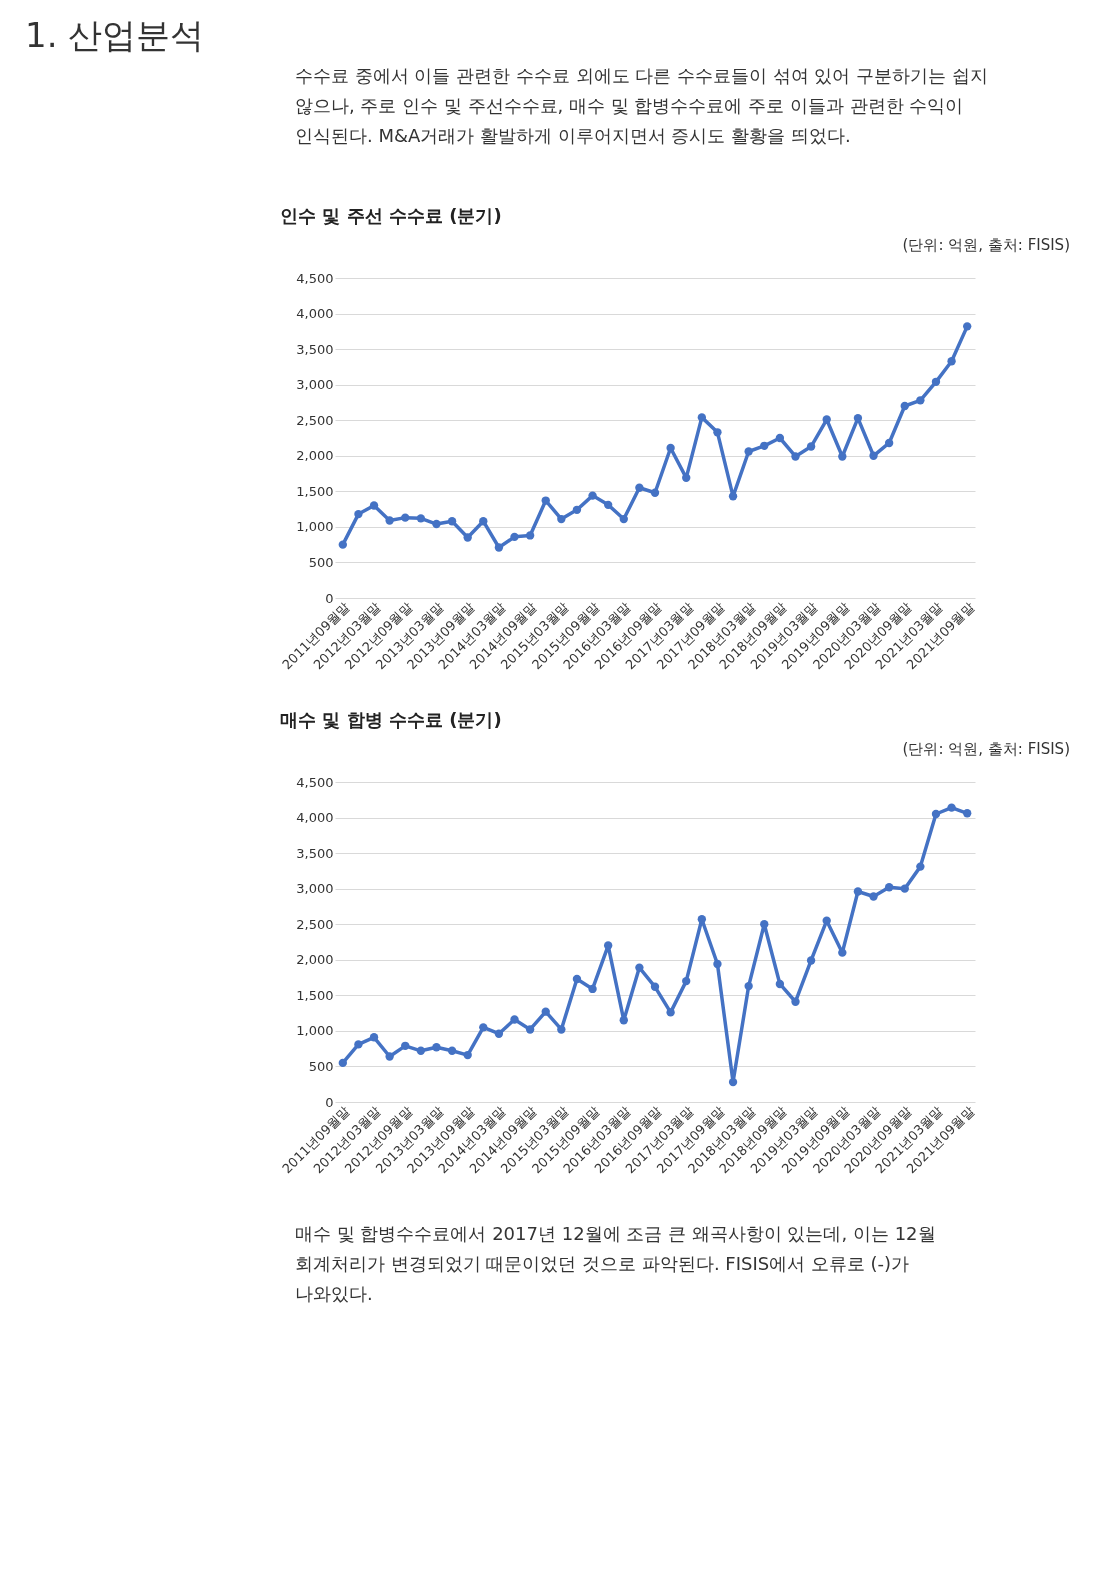 This screenshot has width=1119, height=1570. Describe the element at coordinates (315, 456) in the screenshot. I see `y-tick-label: 2,000` at that location.